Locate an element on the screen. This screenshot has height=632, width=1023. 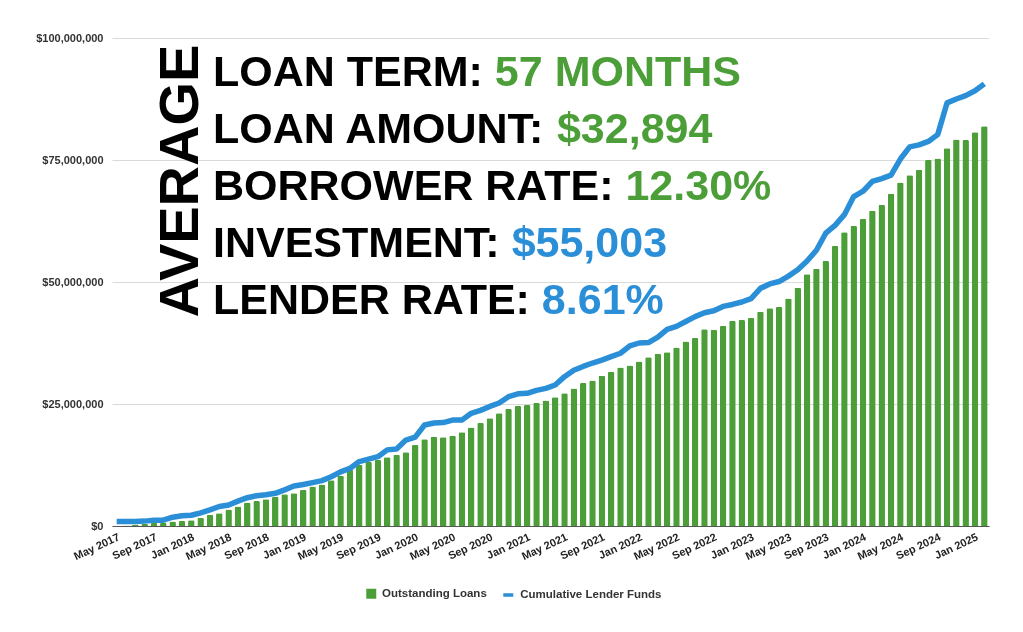
annotation: LENDER RATE: is located at coordinates (371, 299).